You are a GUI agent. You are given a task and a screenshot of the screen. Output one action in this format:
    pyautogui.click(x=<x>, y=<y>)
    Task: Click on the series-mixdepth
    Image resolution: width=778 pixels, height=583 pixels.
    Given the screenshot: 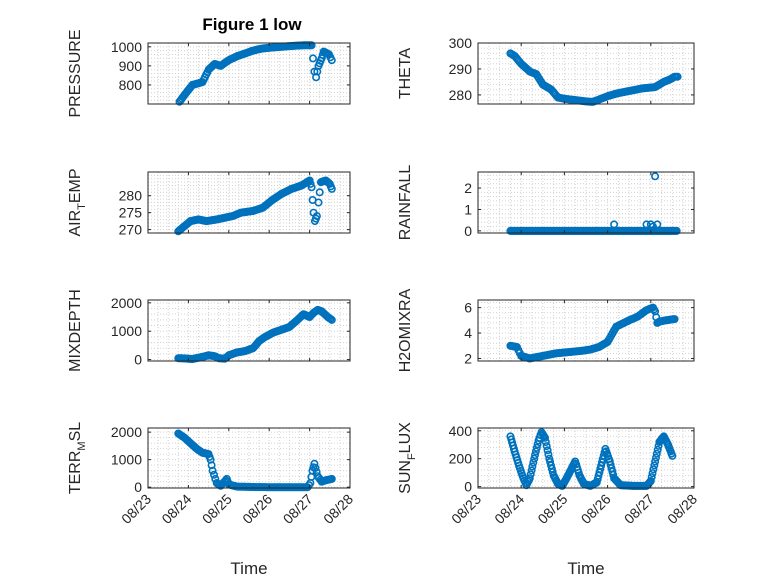 What is the action you would take?
    pyautogui.click(x=255, y=334)
    